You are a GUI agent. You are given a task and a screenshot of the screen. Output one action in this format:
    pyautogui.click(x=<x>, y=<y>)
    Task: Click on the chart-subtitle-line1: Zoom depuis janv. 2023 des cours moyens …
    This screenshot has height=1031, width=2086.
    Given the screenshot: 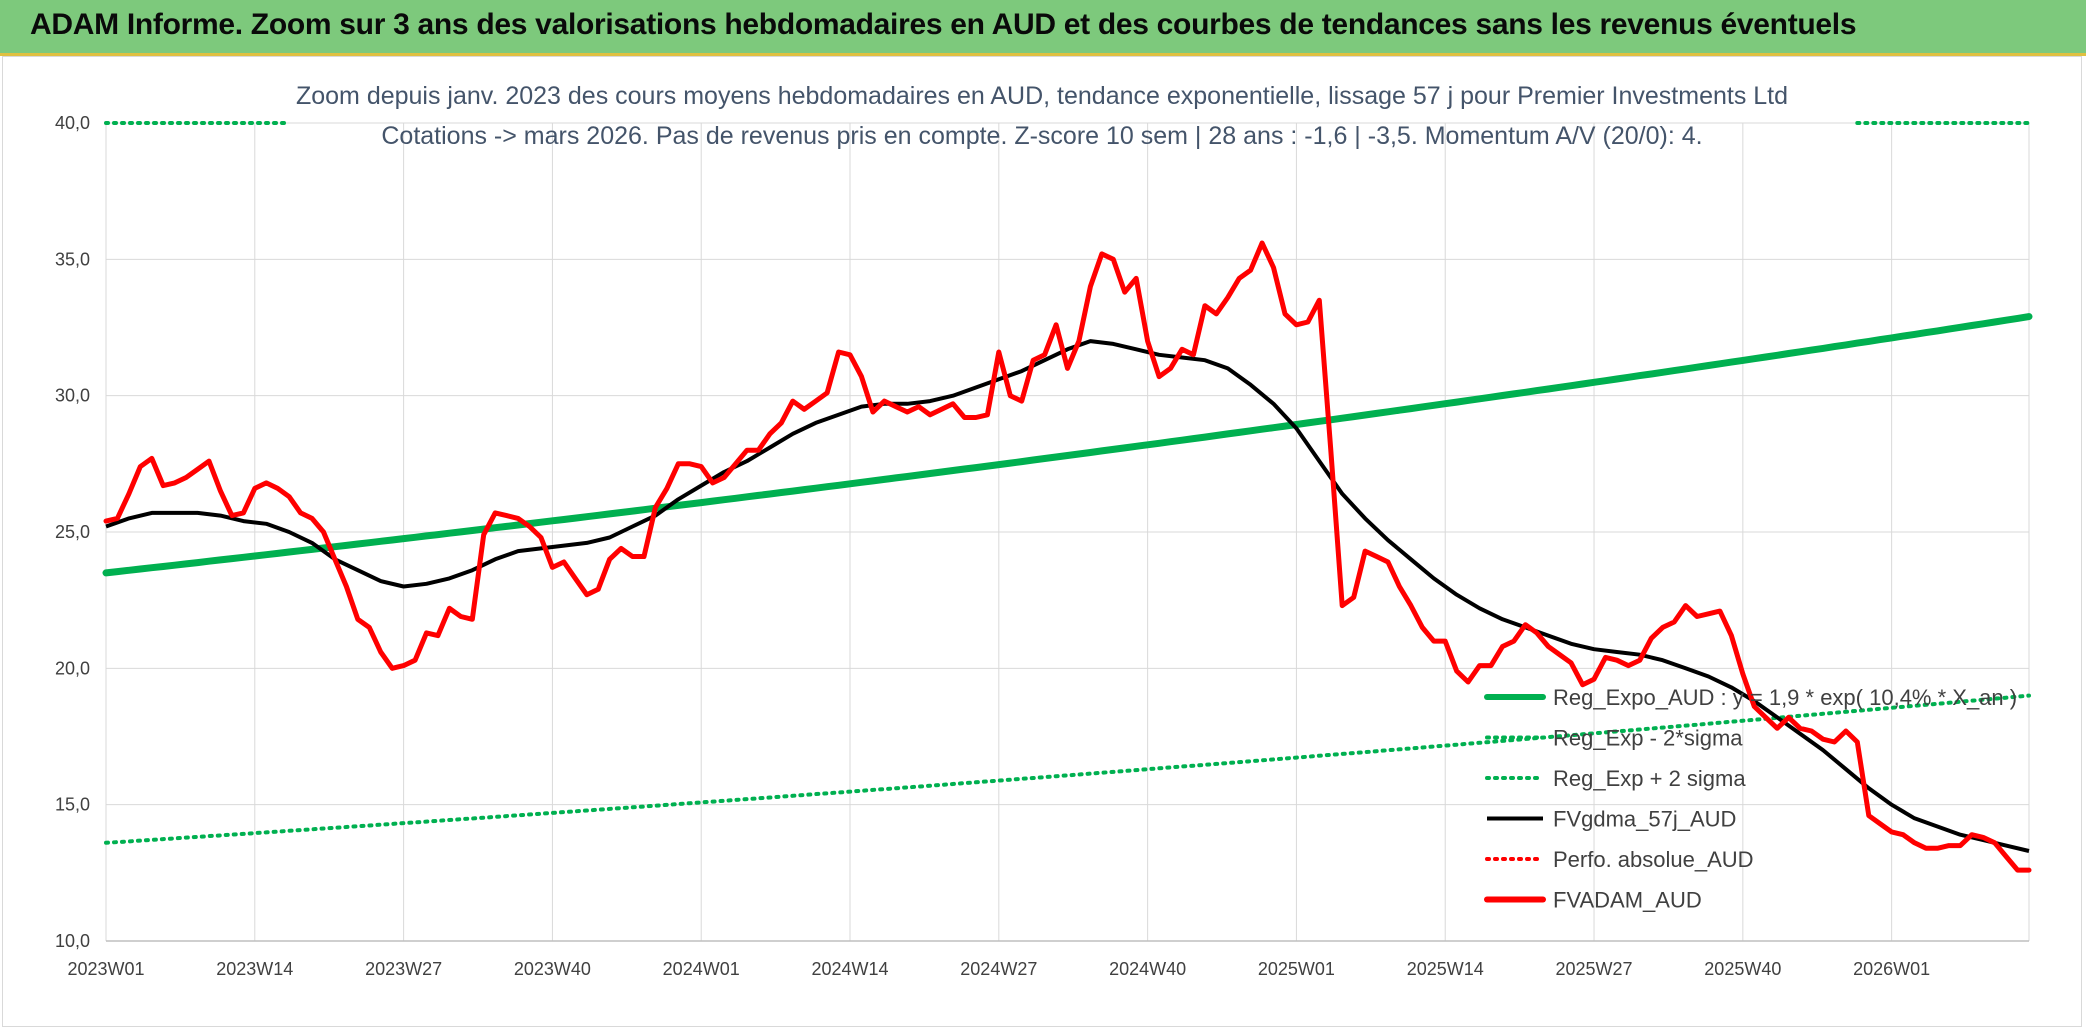 What is the action you would take?
    pyautogui.click(x=1042, y=96)
    